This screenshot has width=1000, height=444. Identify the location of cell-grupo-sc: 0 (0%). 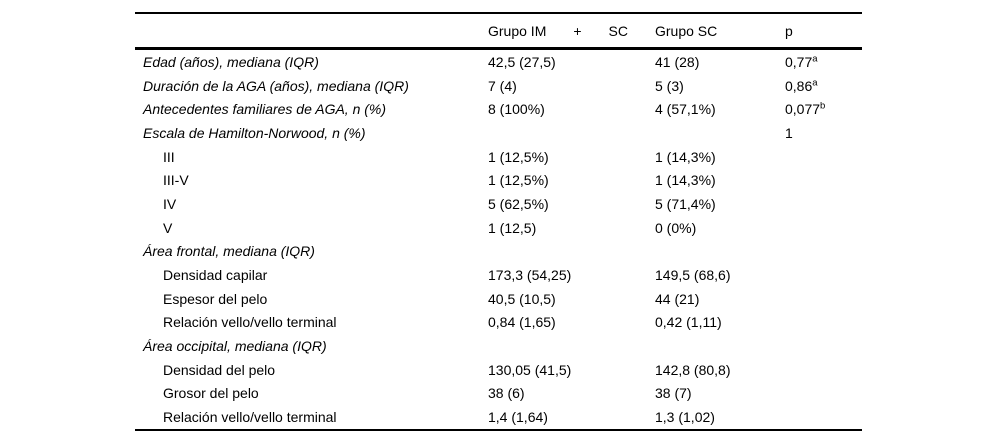
(676, 227).